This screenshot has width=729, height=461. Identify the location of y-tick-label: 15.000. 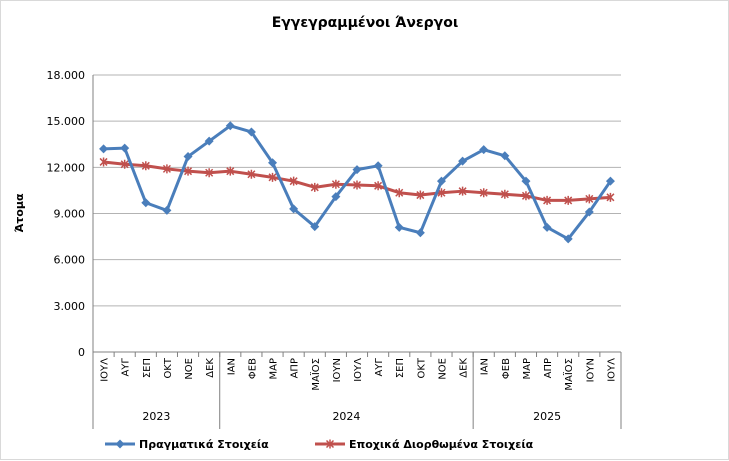
(66, 121).